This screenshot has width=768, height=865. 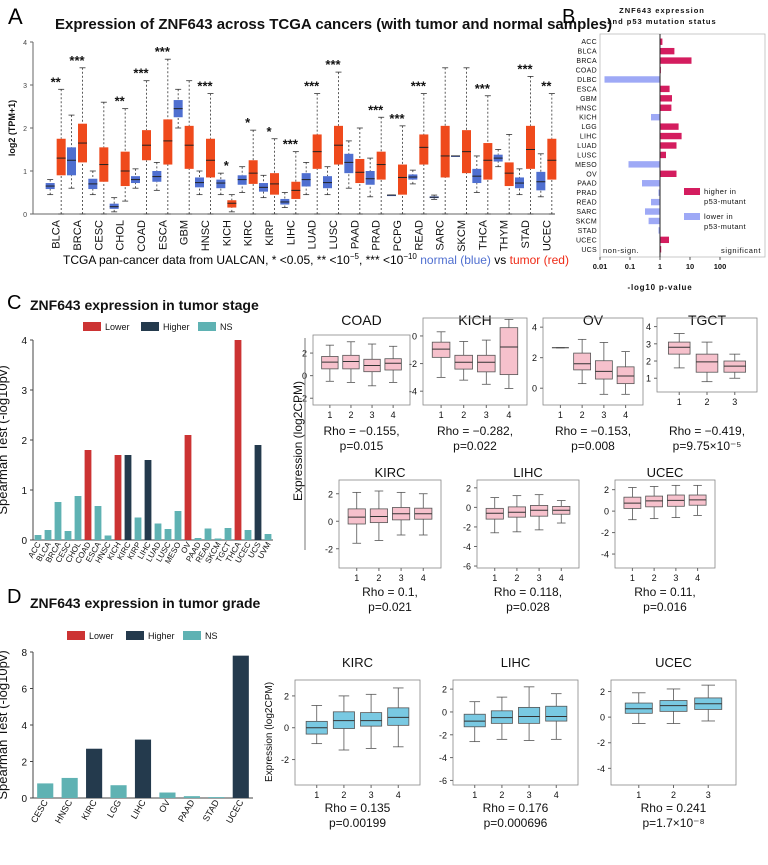 I want to click on small-pvalue: p=0.008, so click(x=593, y=446).